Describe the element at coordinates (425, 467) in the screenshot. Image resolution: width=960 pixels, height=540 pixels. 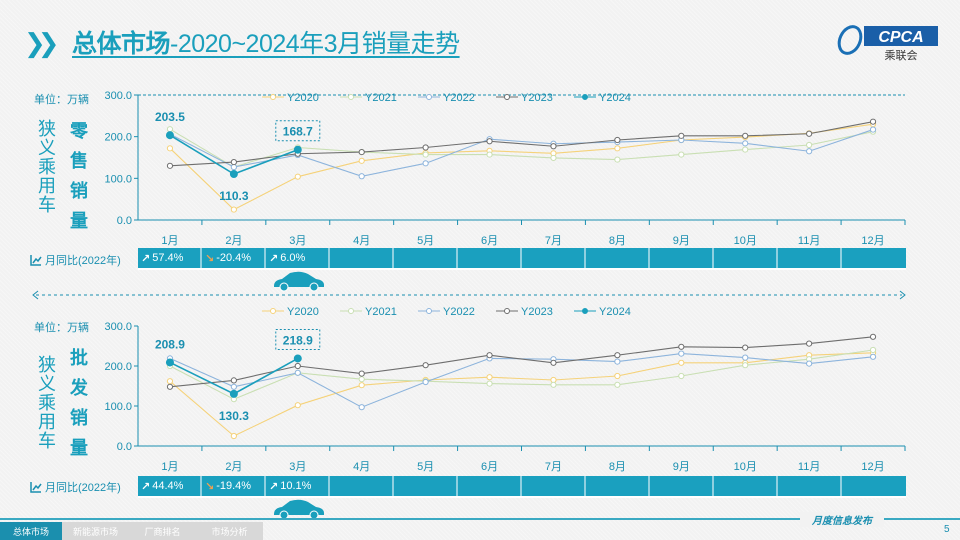
I see `x-tick-label: 5月` at that location.